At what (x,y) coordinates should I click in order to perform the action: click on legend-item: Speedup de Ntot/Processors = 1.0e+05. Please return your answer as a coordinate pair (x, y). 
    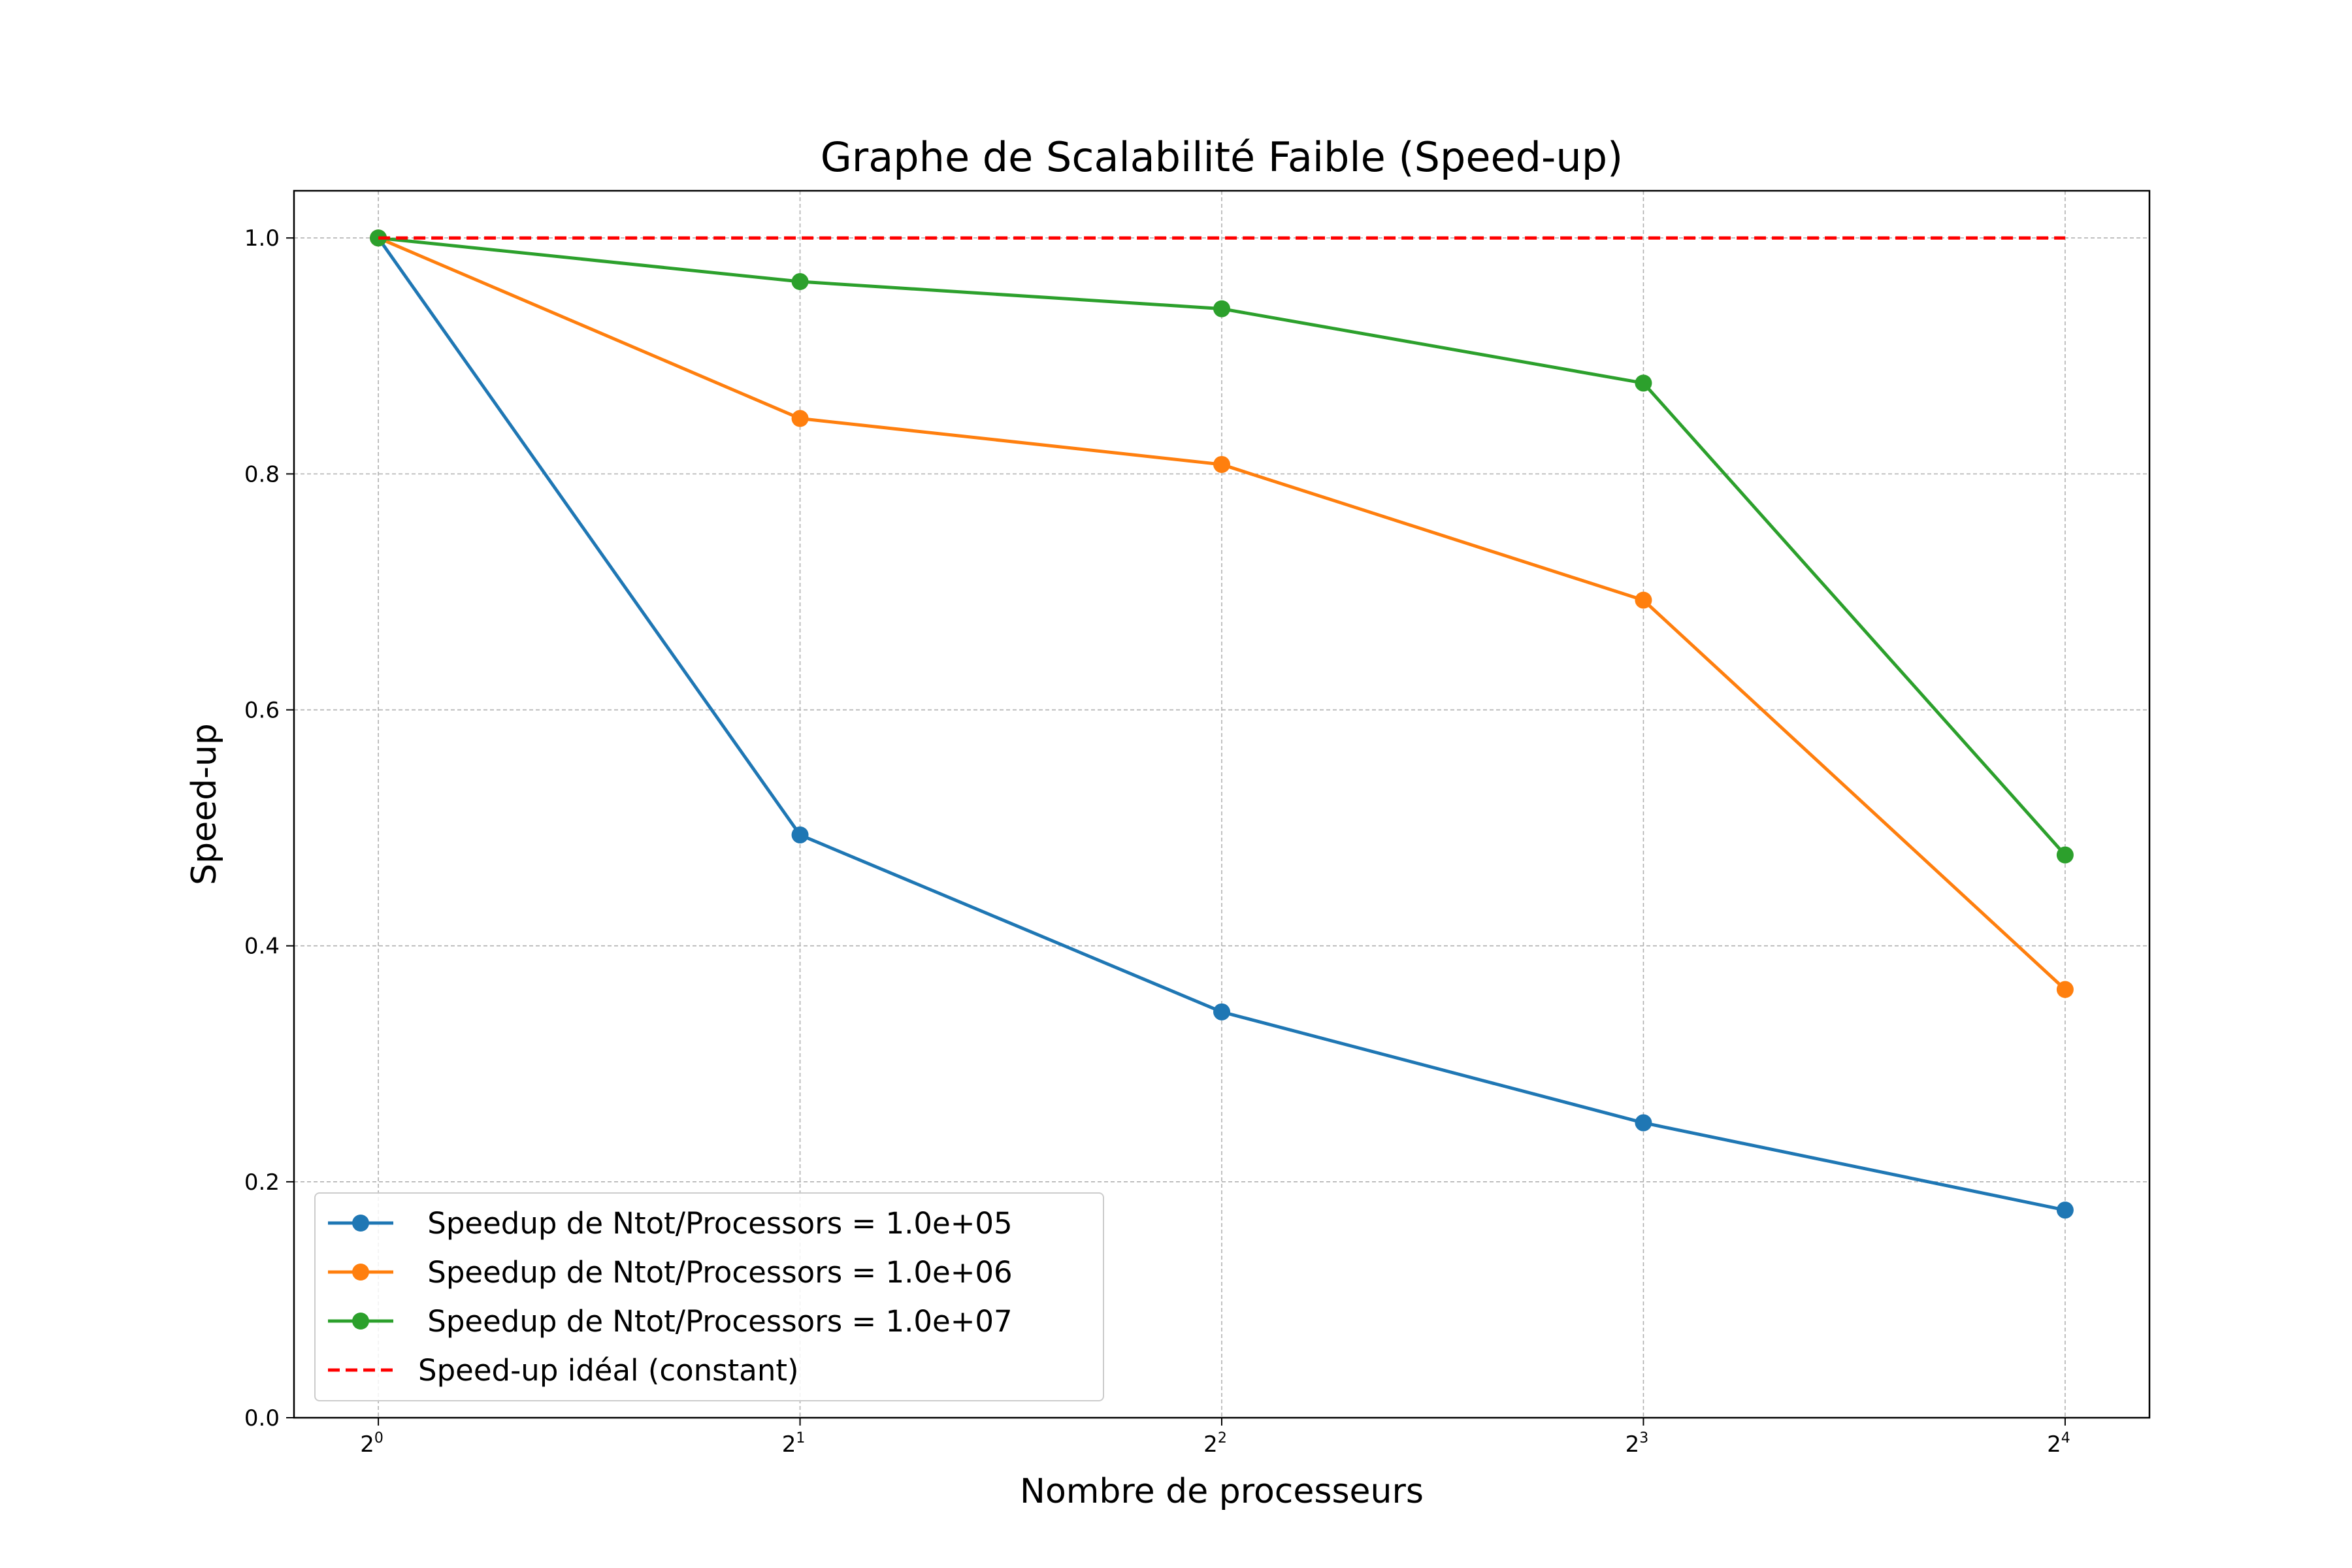
    Looking at the image, I should click on (670, 1223).